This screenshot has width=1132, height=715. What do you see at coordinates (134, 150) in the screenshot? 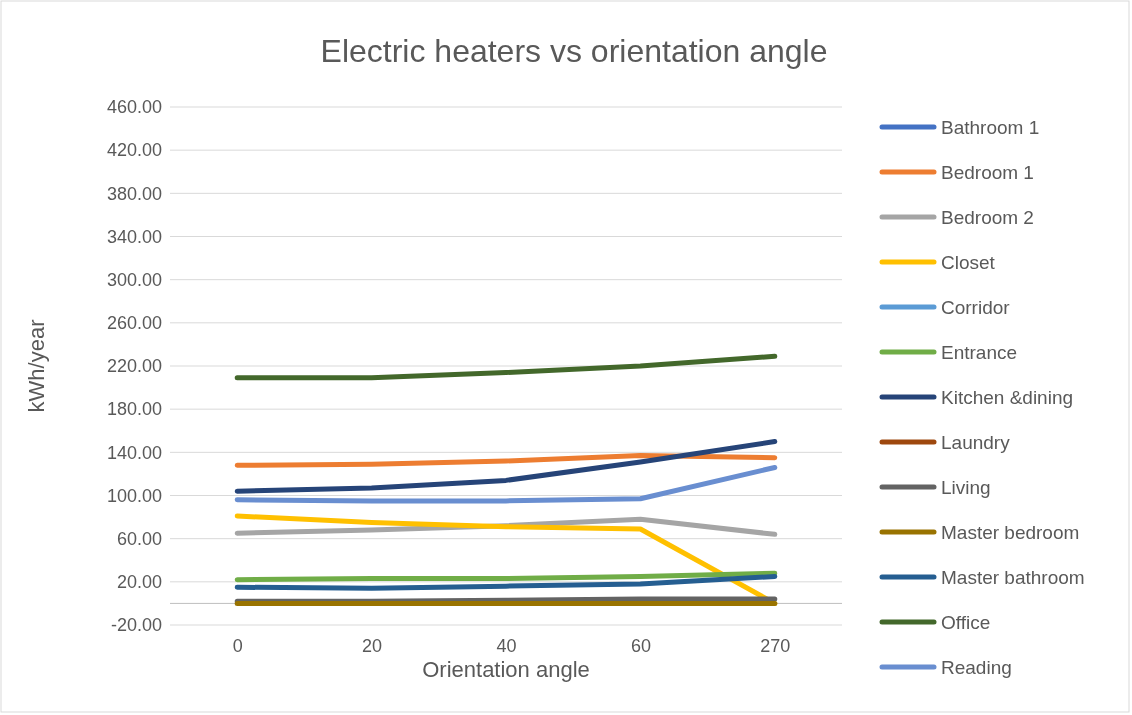
I see `y-tick-label: 420.00` at bounding box center [134, 150].